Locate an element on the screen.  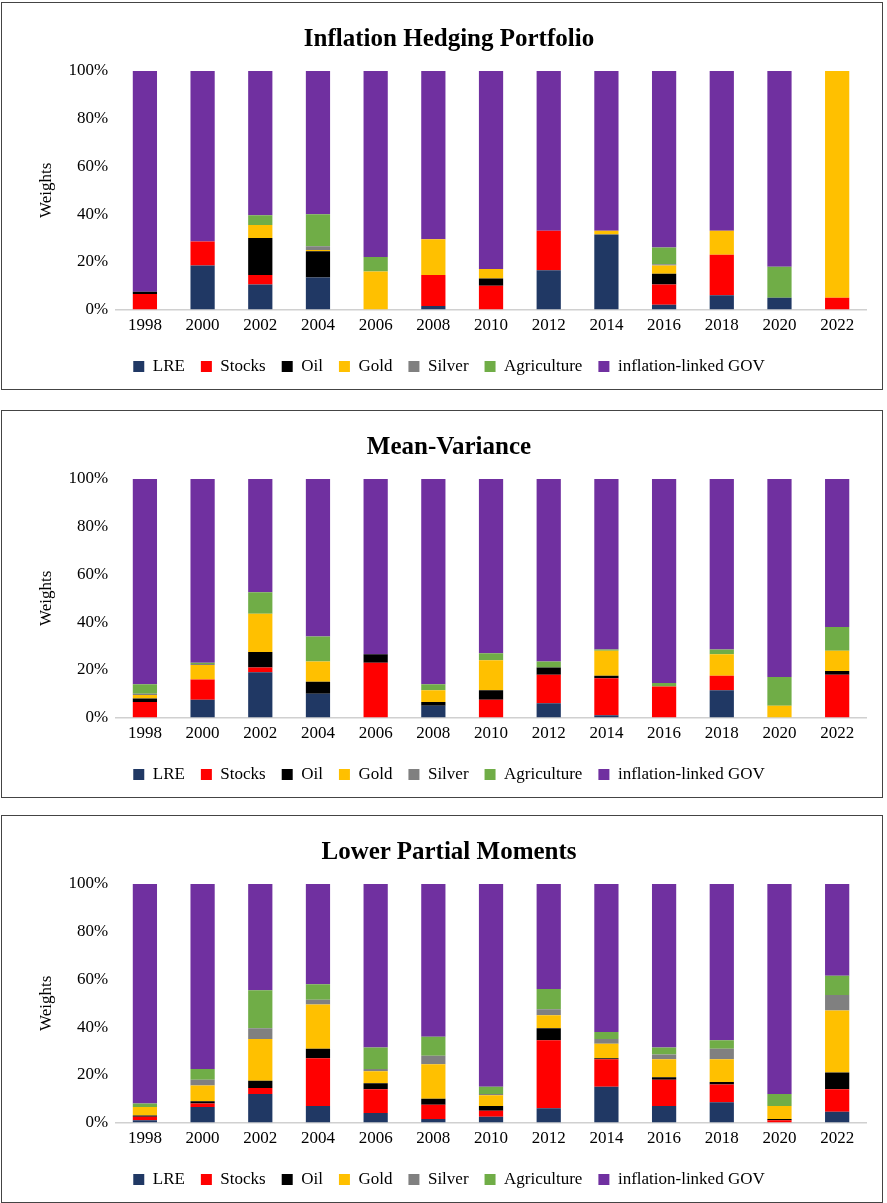
chart-title: Lower Partial Moments is located at coordinates (449, 851).